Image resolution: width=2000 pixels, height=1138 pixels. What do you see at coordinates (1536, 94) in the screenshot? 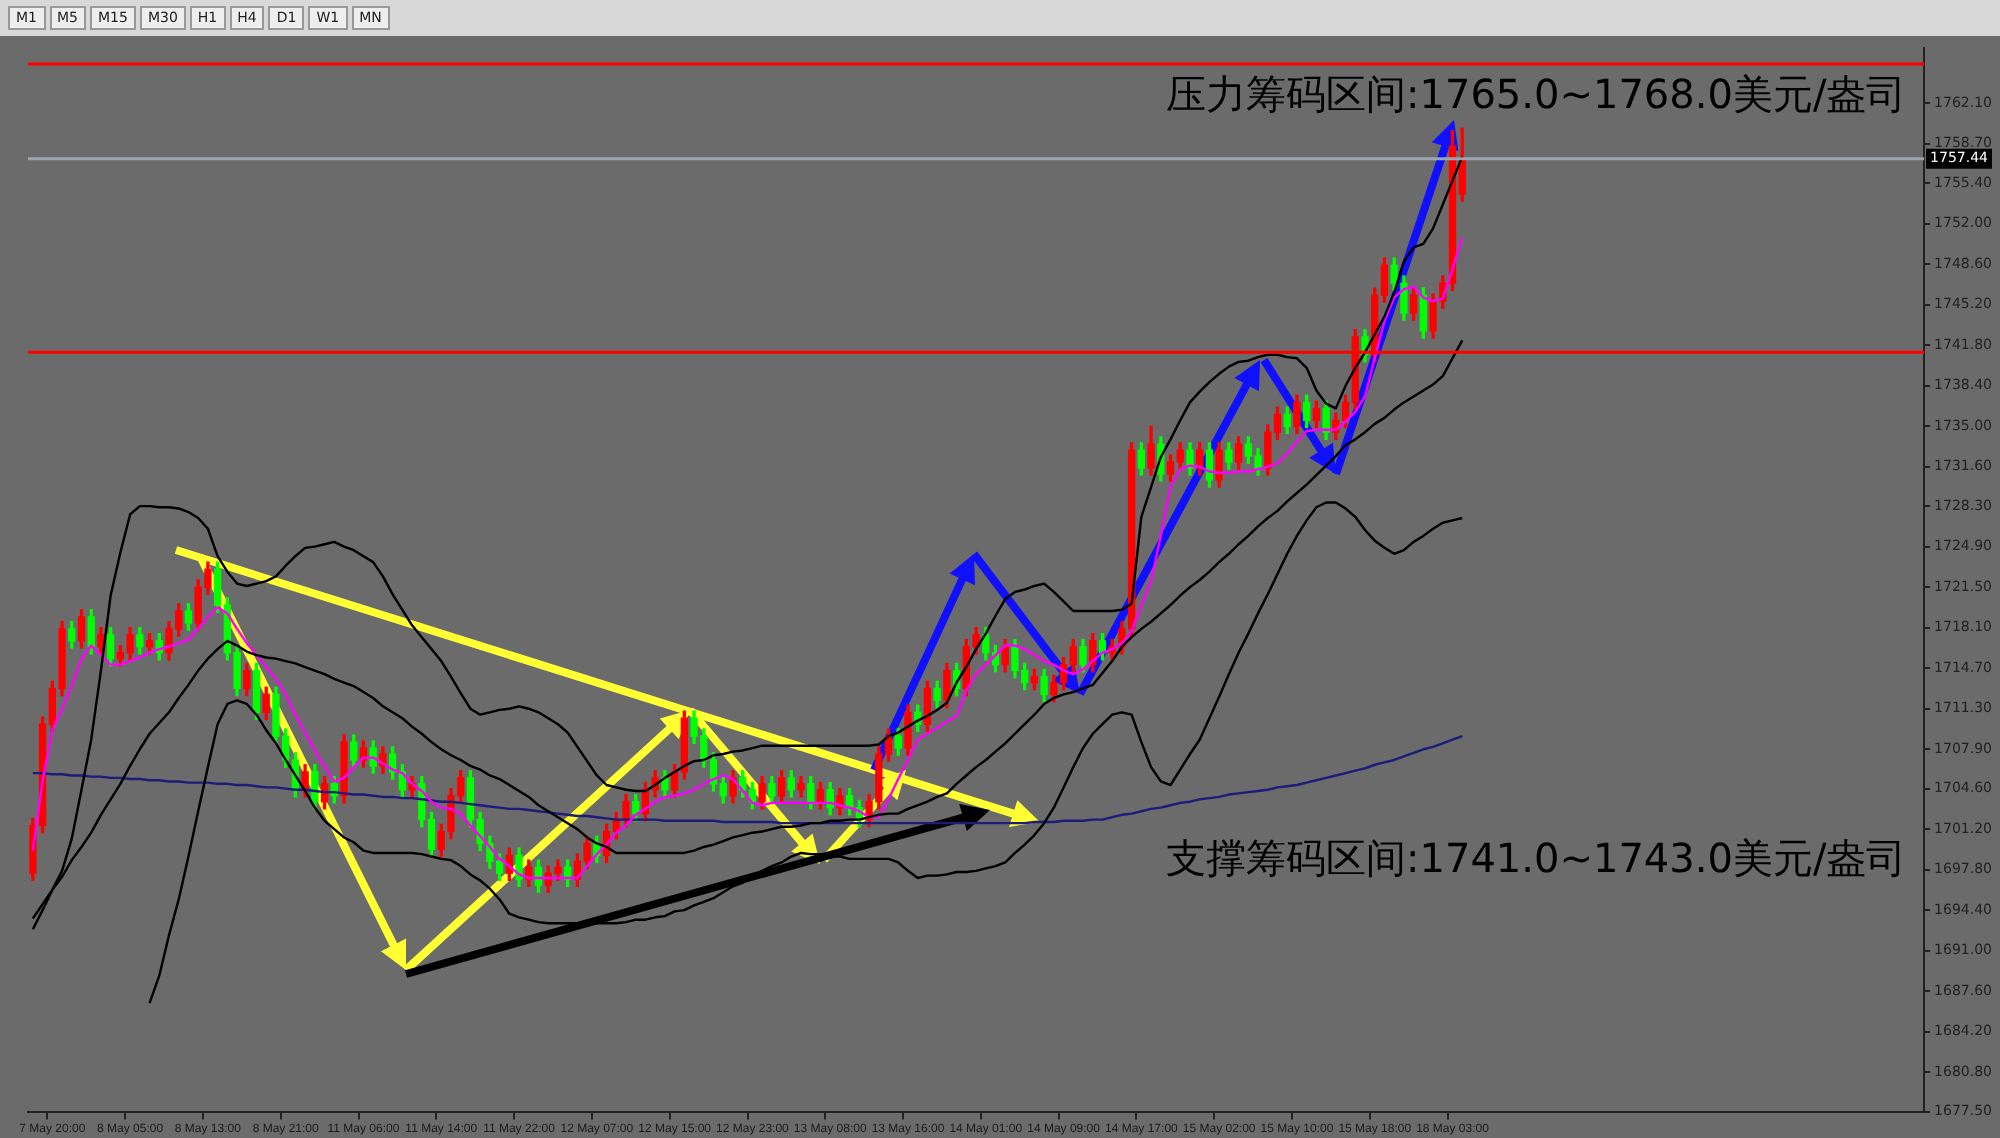
I see `annotation: 压力筹码区间:1765.0~1768.0美元/盎司` at bounding box center [1536, 94].